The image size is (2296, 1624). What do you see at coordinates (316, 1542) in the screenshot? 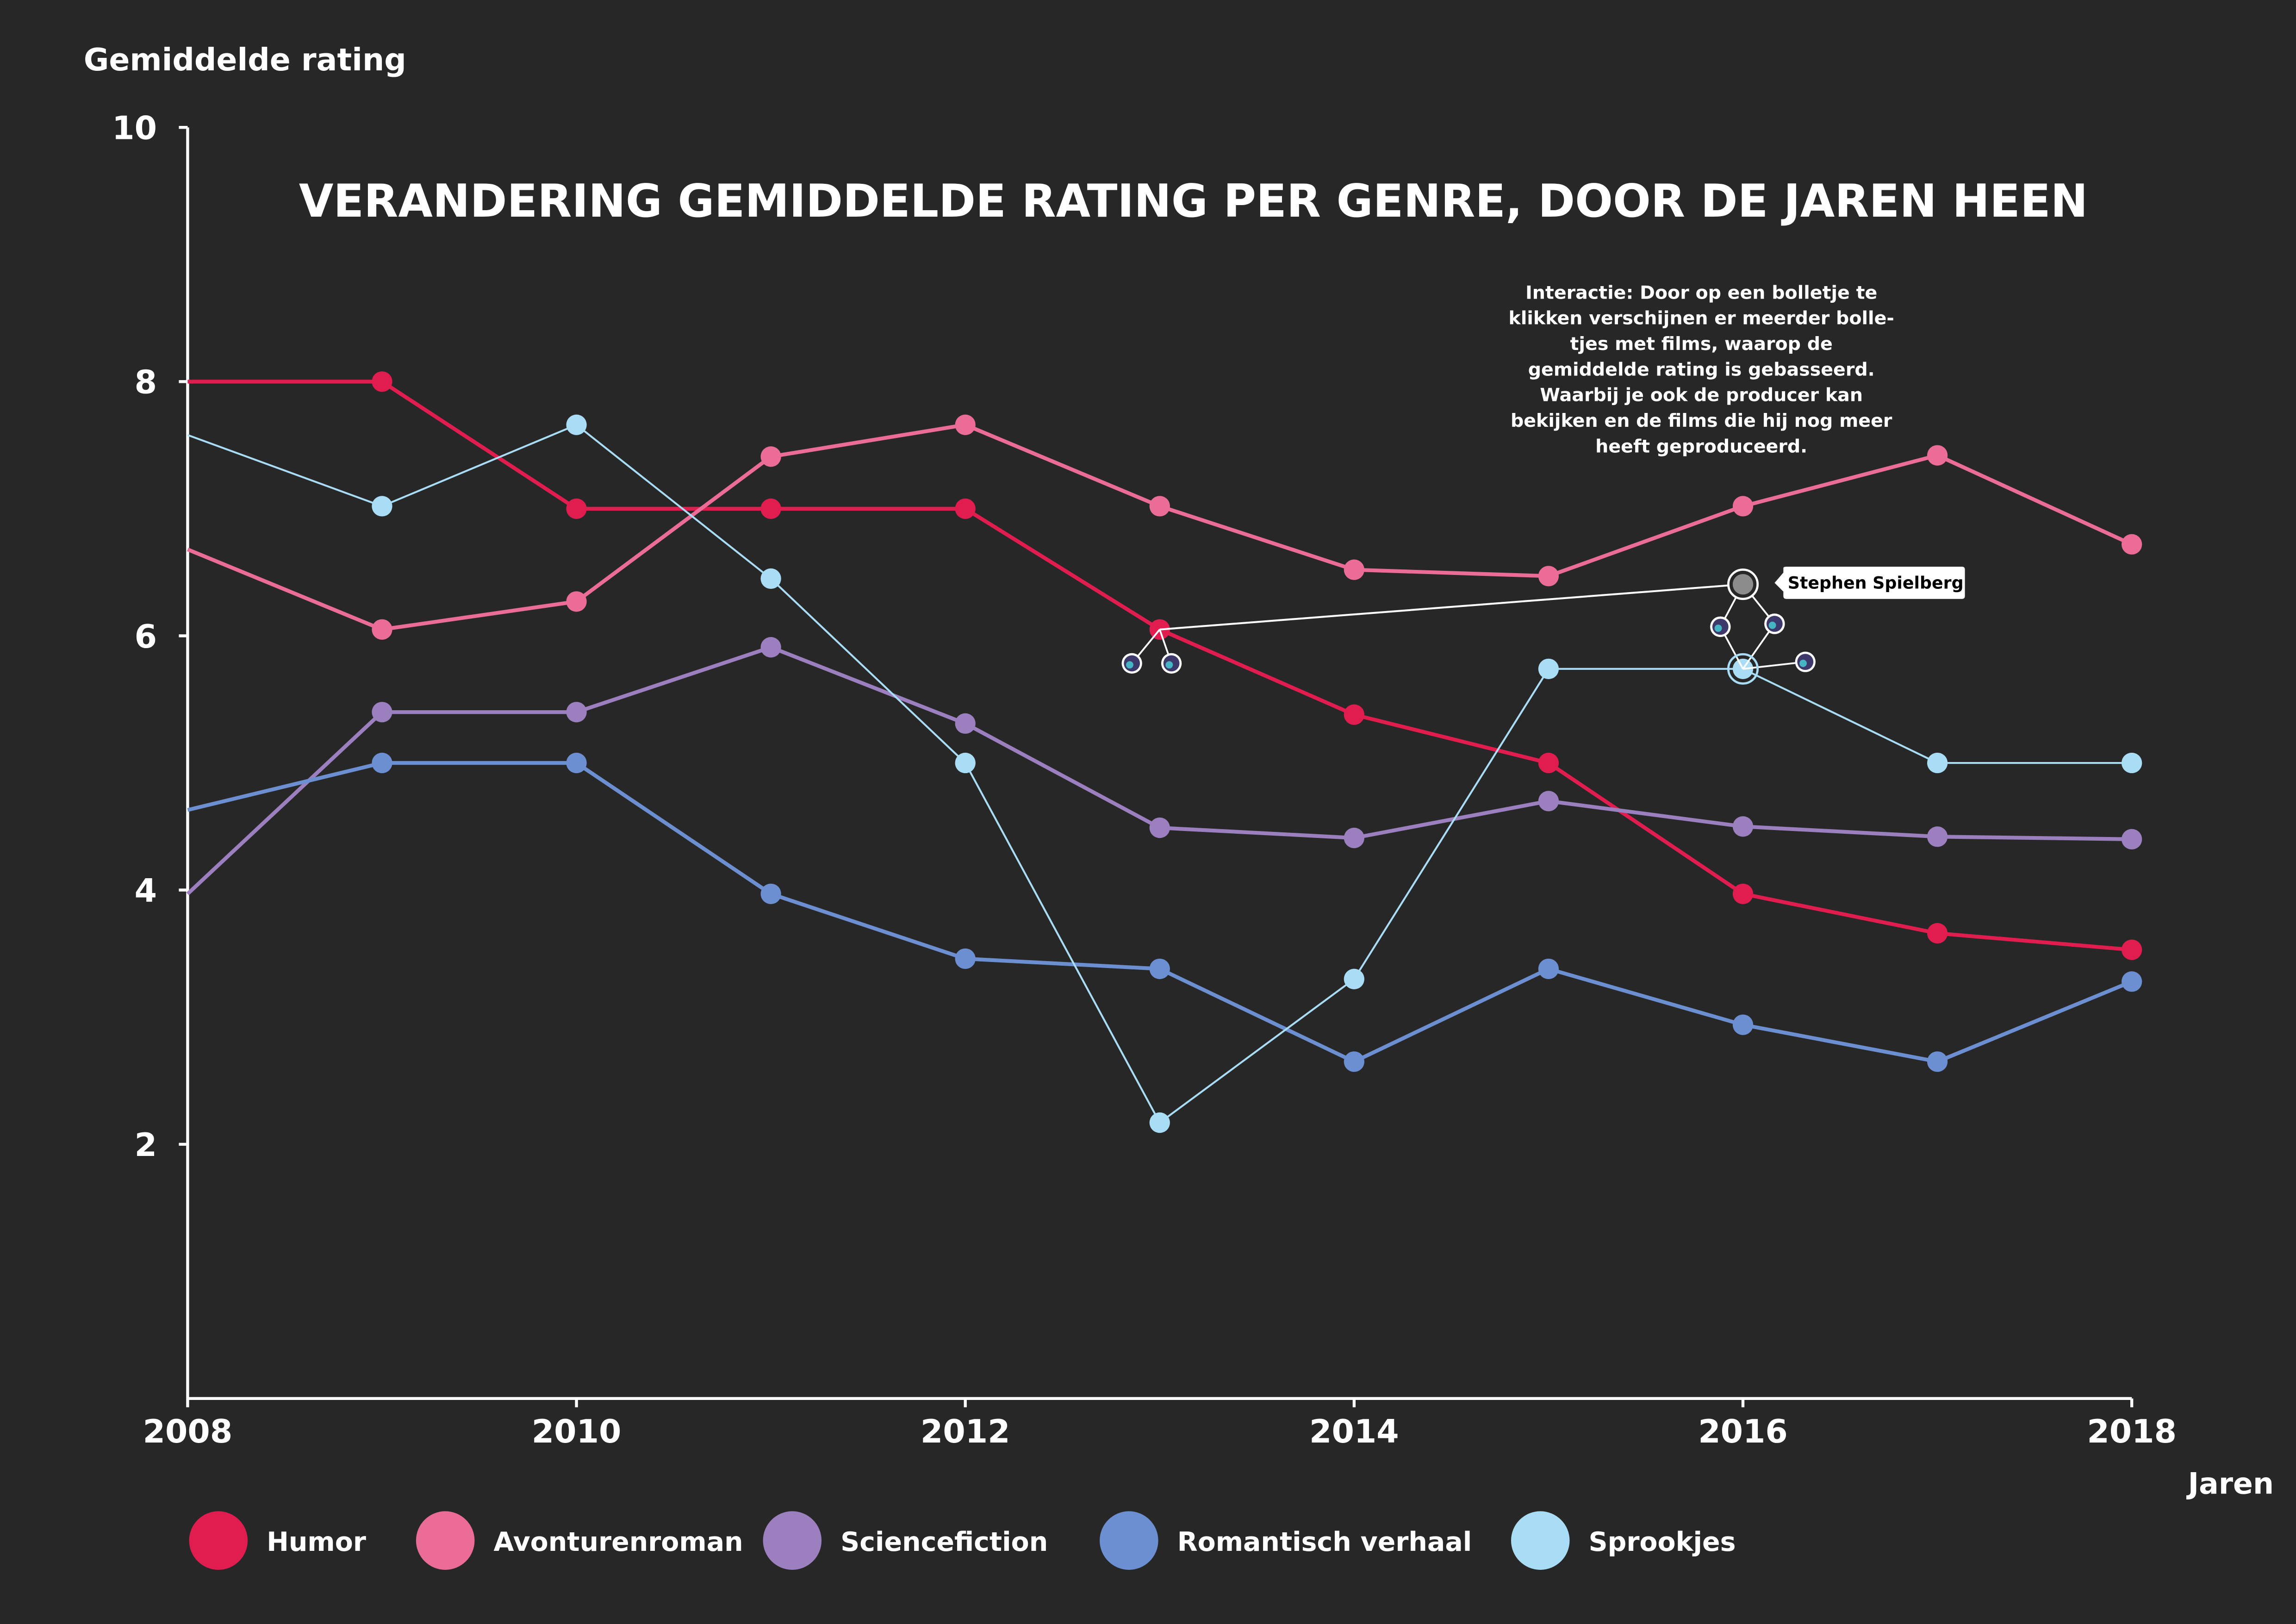
I see `legend-label: Humor` at bounding box center [316, 1542].